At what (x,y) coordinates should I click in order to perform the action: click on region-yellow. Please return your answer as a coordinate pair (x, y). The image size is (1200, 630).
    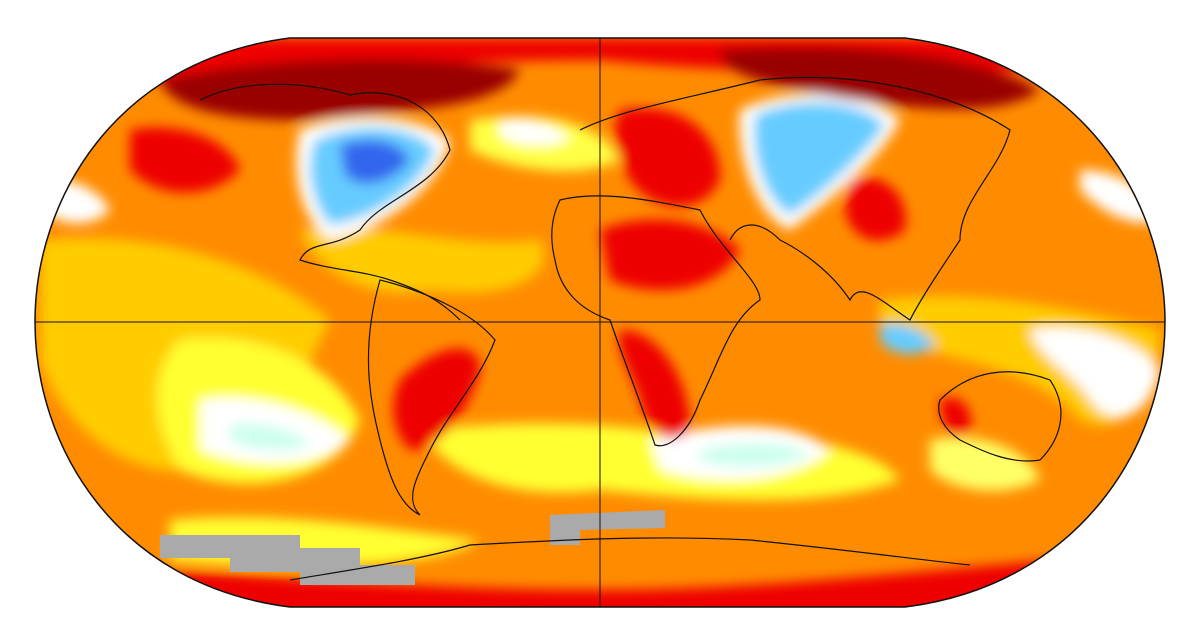
    Looking at the image, I should click on (422, 260).